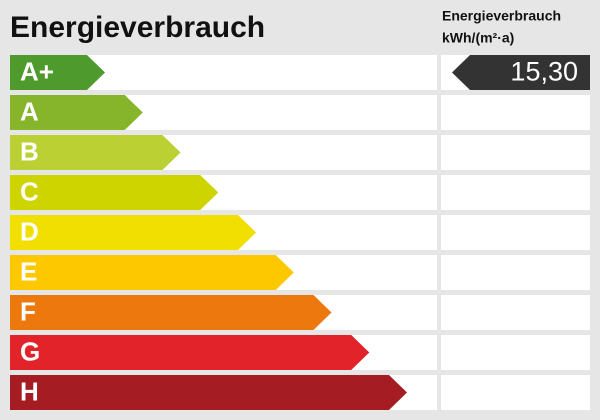  What do you see at coordinates (501, 16) in the screenshot?
I see `unit-title: Energieverbrauch` at bounding box center [501, 16].